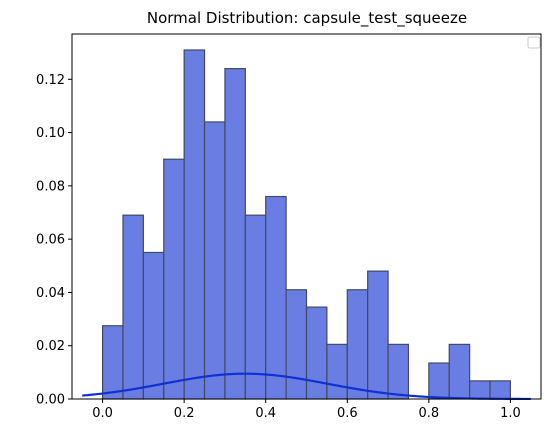 Image resolution: width=556 pixels, height=433 pixels. Describe the element at coordinates (50, 80) in the screenshot. I see `y-tick-label: 0.12` at that location.